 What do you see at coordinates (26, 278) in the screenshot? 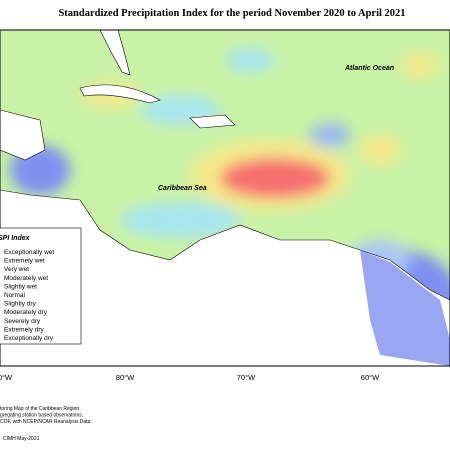
I see `legend-item: Moderately wet` at bounding box center [26, 278].